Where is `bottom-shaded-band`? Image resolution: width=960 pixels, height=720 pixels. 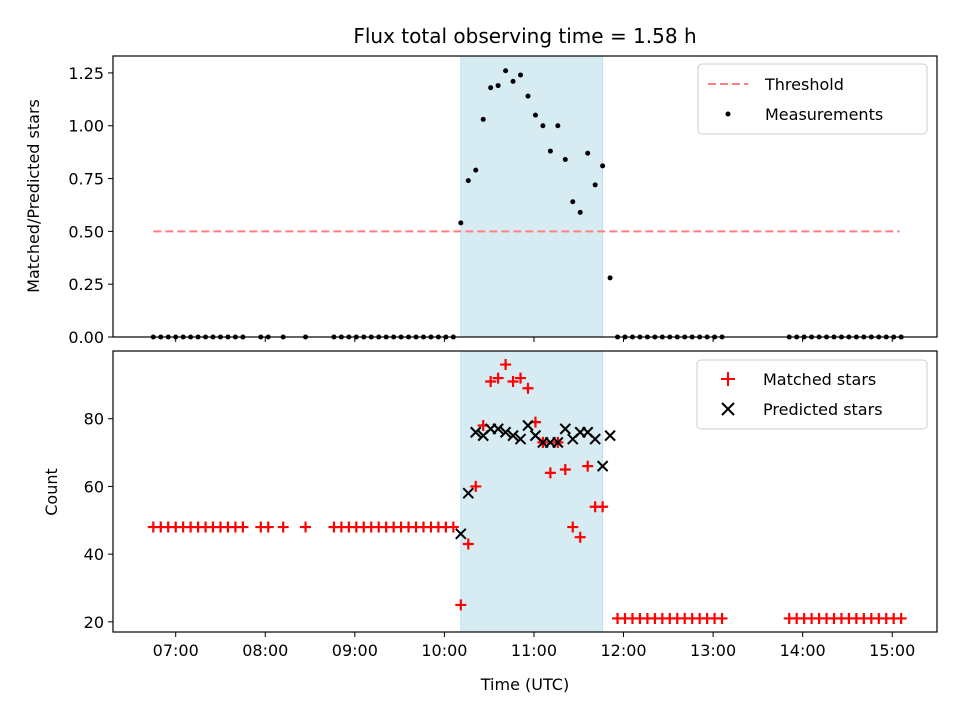
bottom-shaded-band is located at coordinates (532, 491).